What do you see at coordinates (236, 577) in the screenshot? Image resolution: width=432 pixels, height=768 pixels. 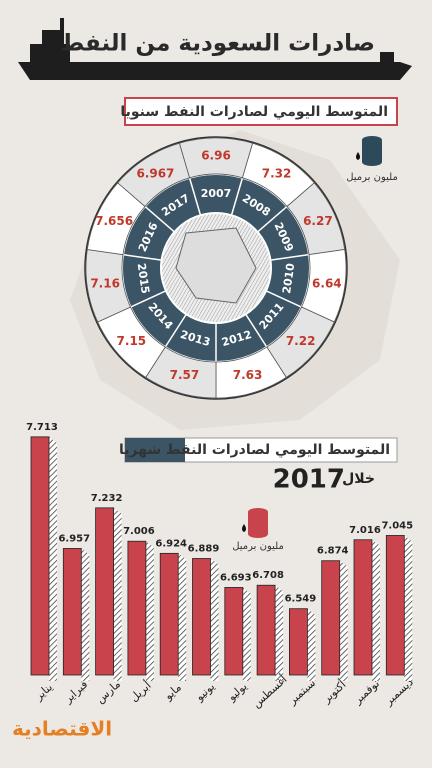 I see `value-label: 6.693` at bounding box center [236, 577].